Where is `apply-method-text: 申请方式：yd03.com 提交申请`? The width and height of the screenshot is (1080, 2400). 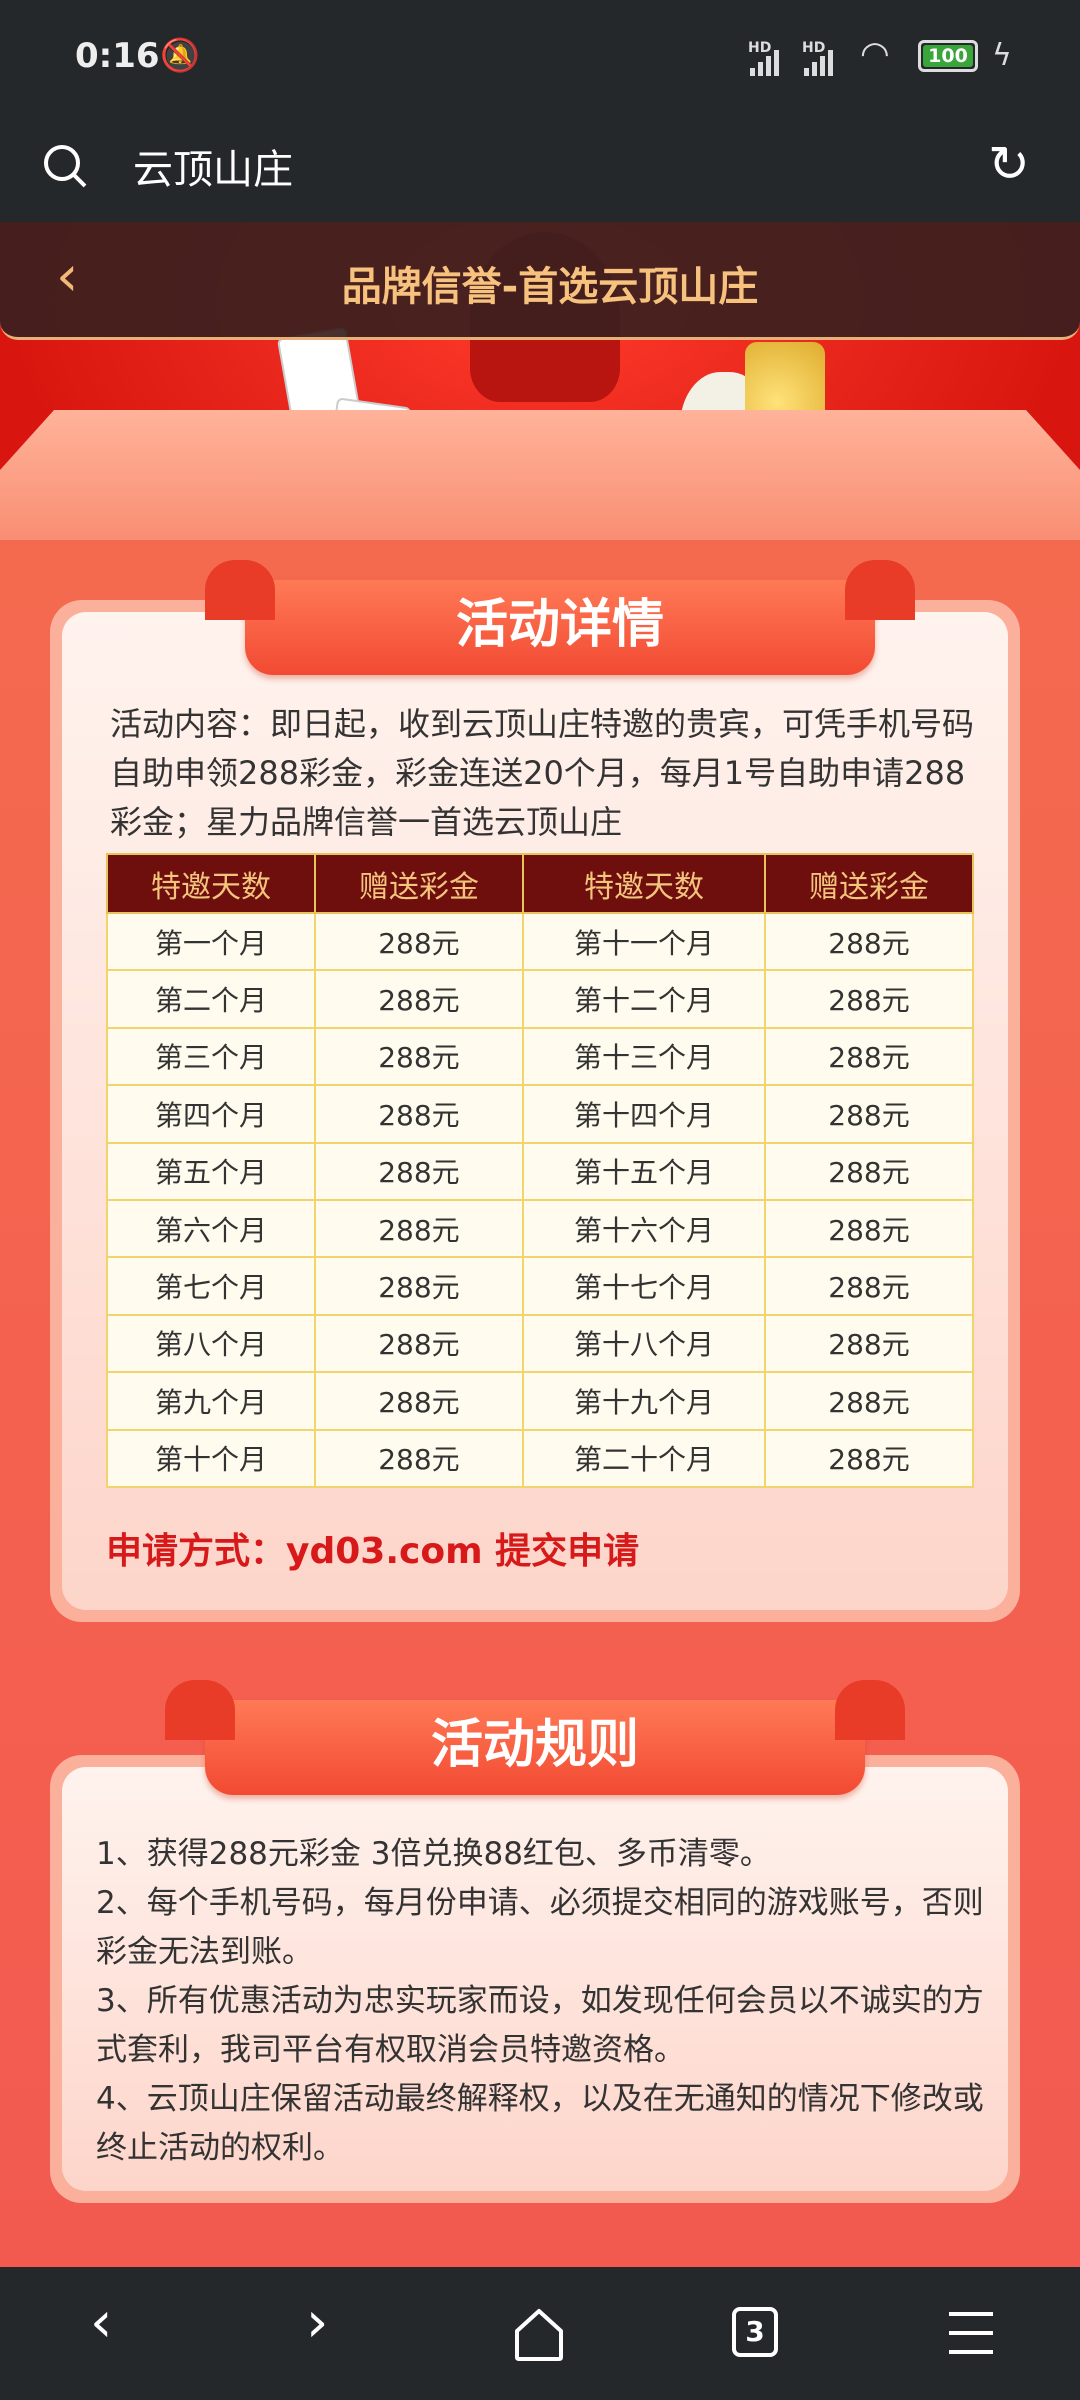 apply-method-text: 申请方式：yd03.com 提交申请 is located at coordinates (373, 1551).